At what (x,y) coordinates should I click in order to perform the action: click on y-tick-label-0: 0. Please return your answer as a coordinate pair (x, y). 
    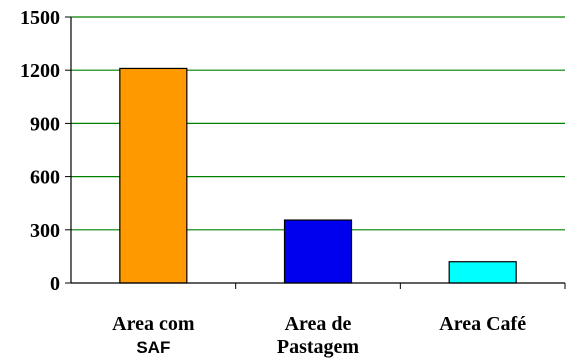
    Looking at the image, I should click on (55, 284).